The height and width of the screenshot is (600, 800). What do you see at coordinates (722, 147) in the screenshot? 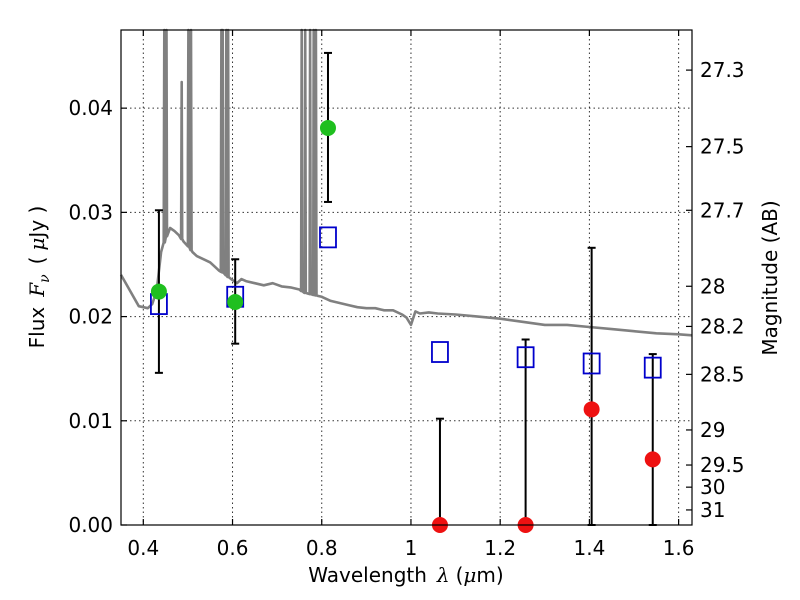
I see `y2-tick-label: 27.5` at bounding box center [722, 147].